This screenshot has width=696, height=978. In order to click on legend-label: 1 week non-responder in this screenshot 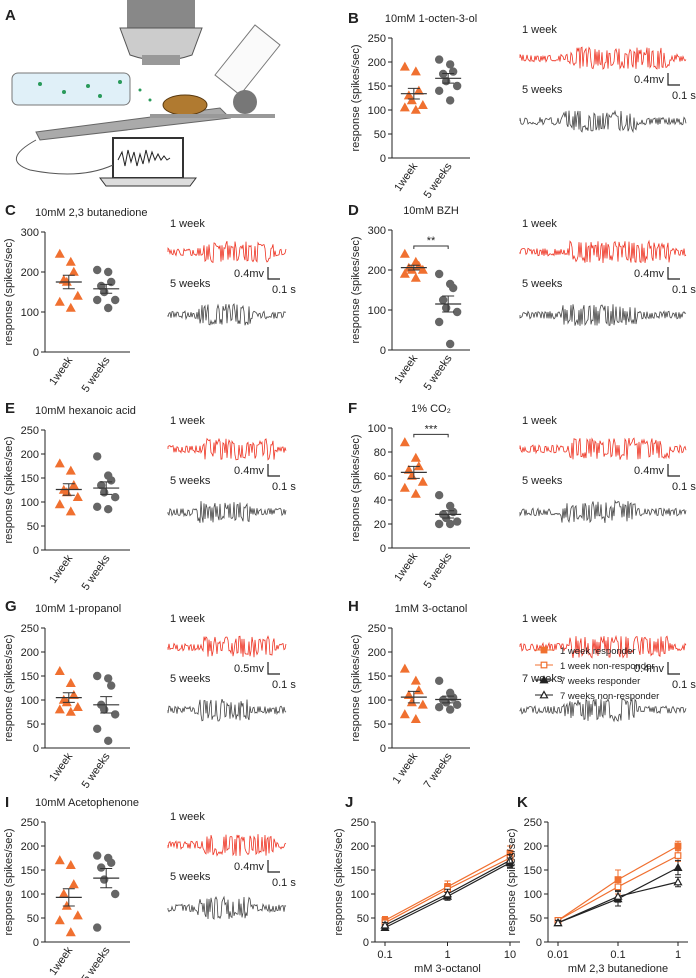, I will do `click(607, 666)`.